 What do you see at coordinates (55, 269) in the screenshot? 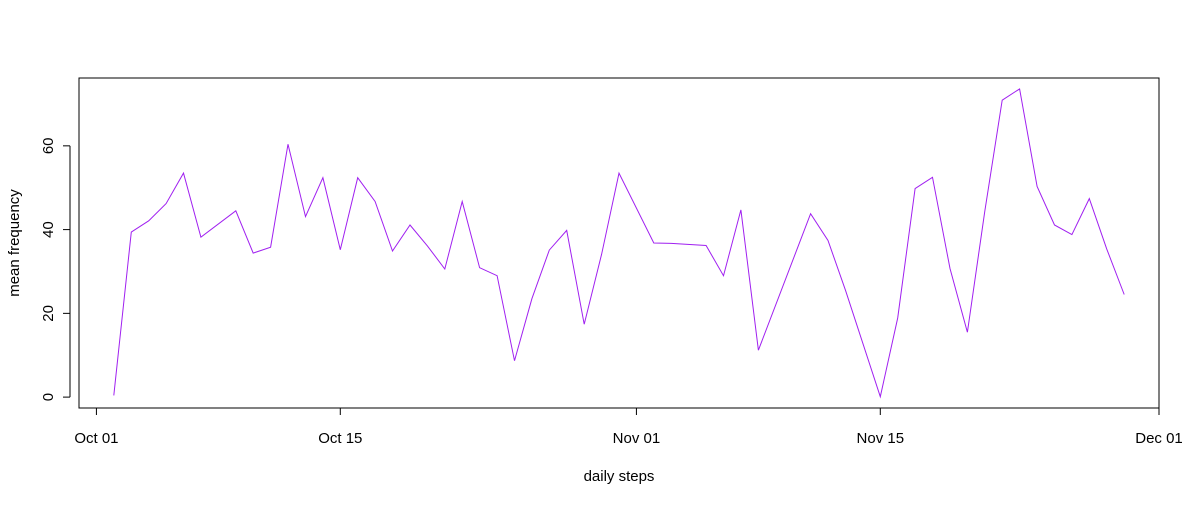
I see `y-axis: 0 20 40 60` at bounding box center [55, 269].